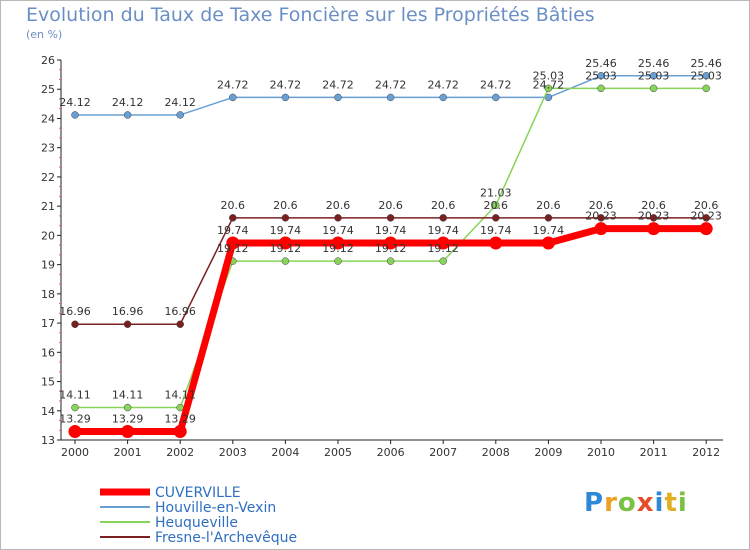 This screenshot has height=550, width=750. I want to click on y-tick-label: 24, so click(48, 118).